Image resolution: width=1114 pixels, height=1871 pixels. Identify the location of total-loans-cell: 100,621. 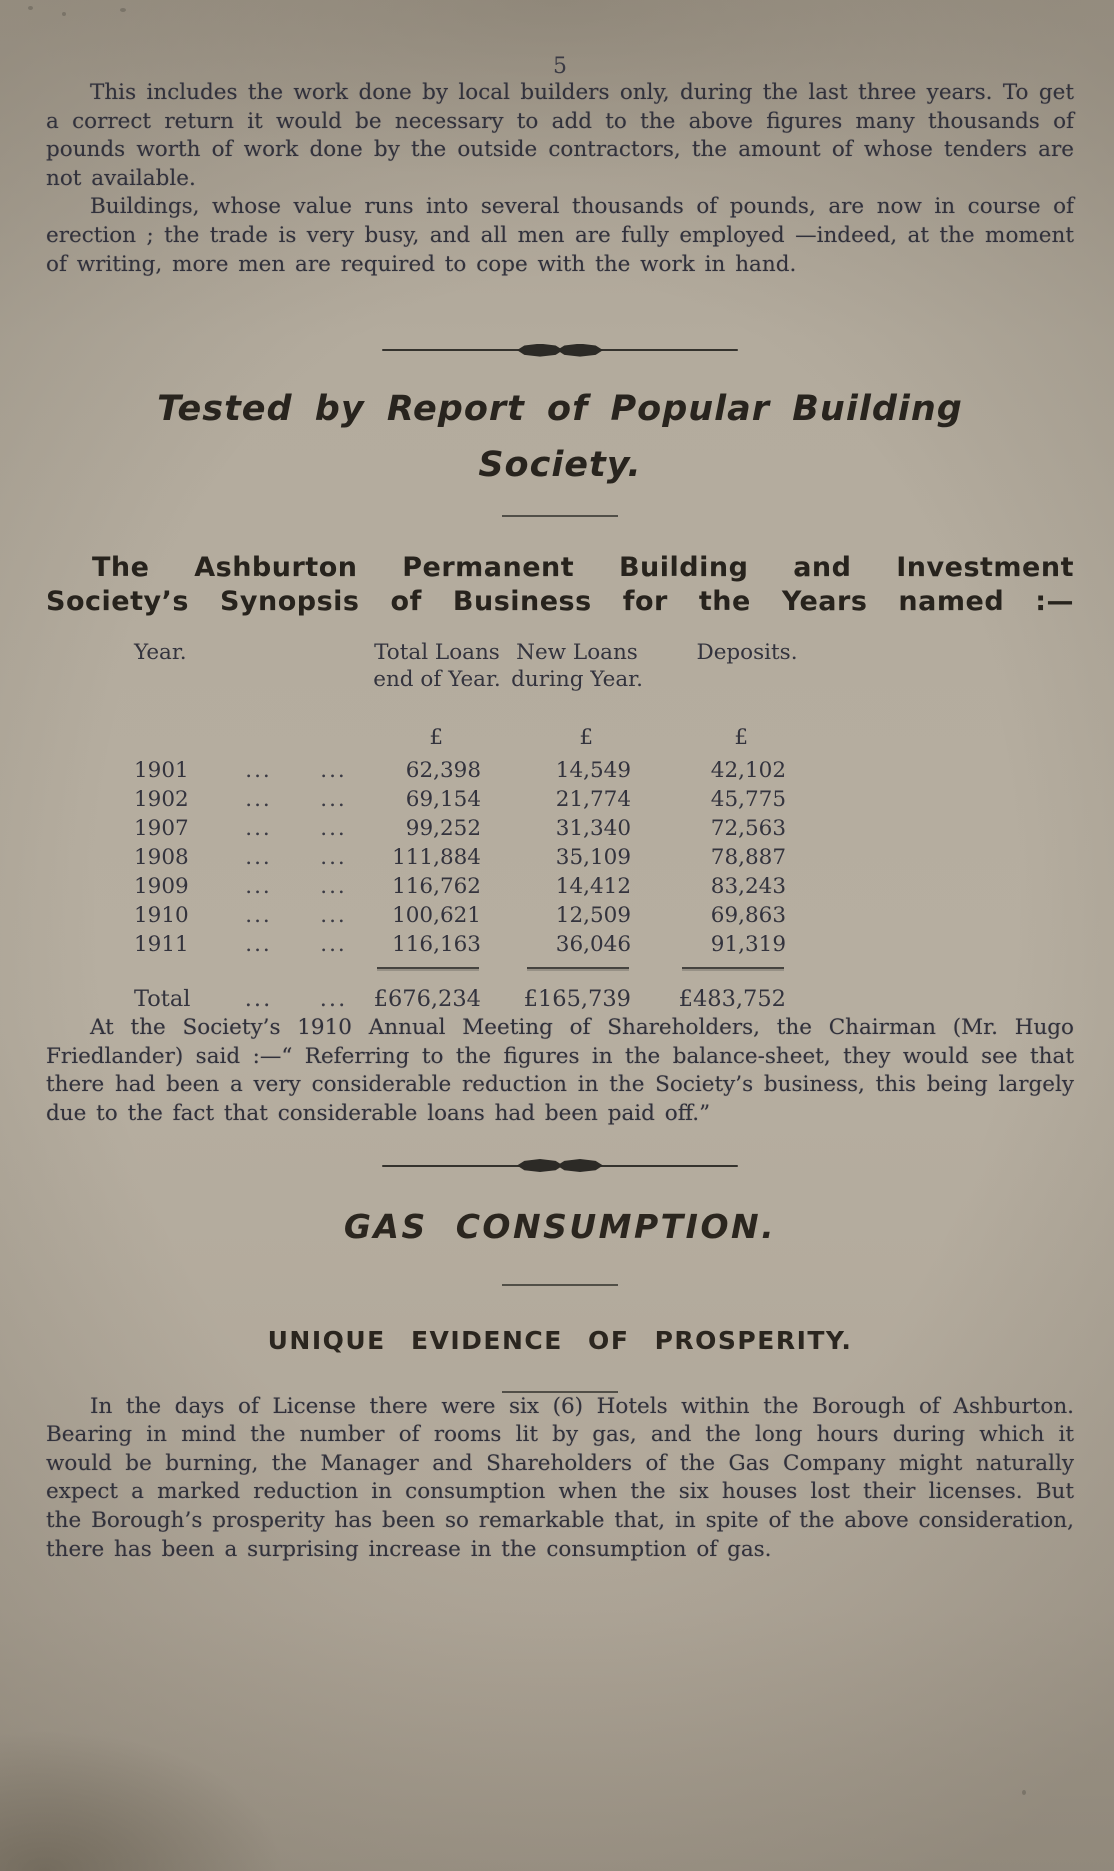
(436, 916).